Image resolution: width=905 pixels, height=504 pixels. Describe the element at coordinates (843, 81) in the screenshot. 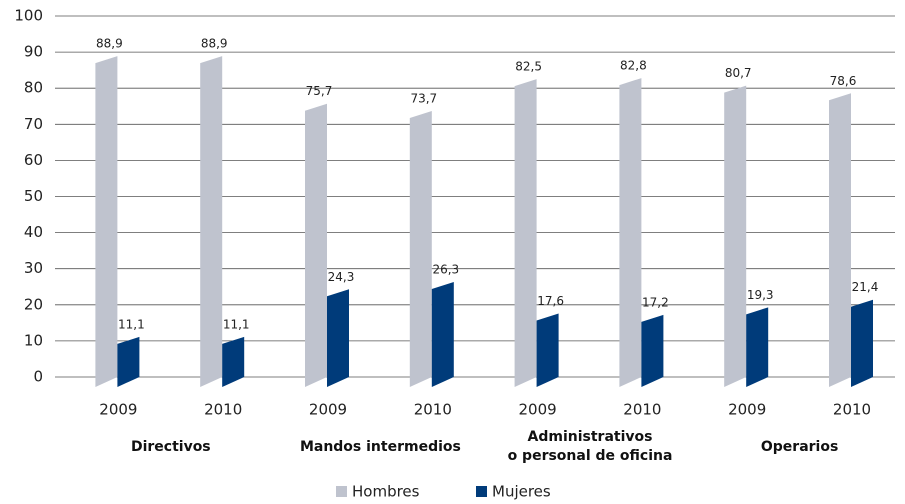

I see `value-label: 78,6` at that location.